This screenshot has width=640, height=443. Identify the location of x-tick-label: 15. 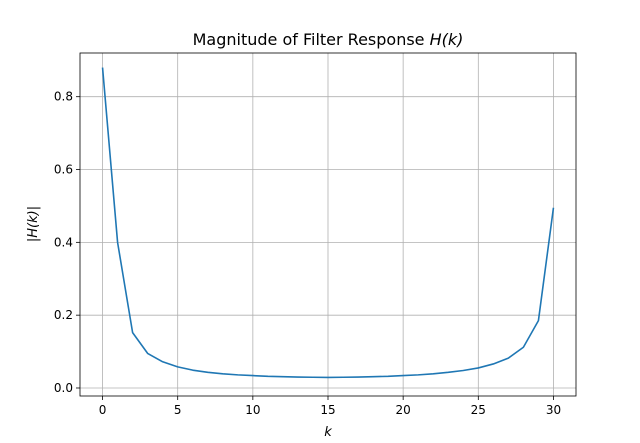
(327, 410).